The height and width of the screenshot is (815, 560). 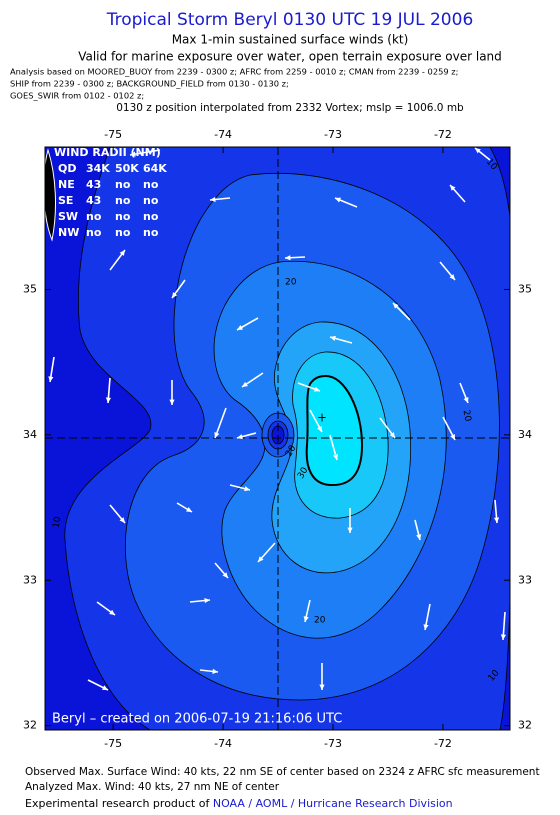 I want to click on contour-region, so click(x=334, y=430).